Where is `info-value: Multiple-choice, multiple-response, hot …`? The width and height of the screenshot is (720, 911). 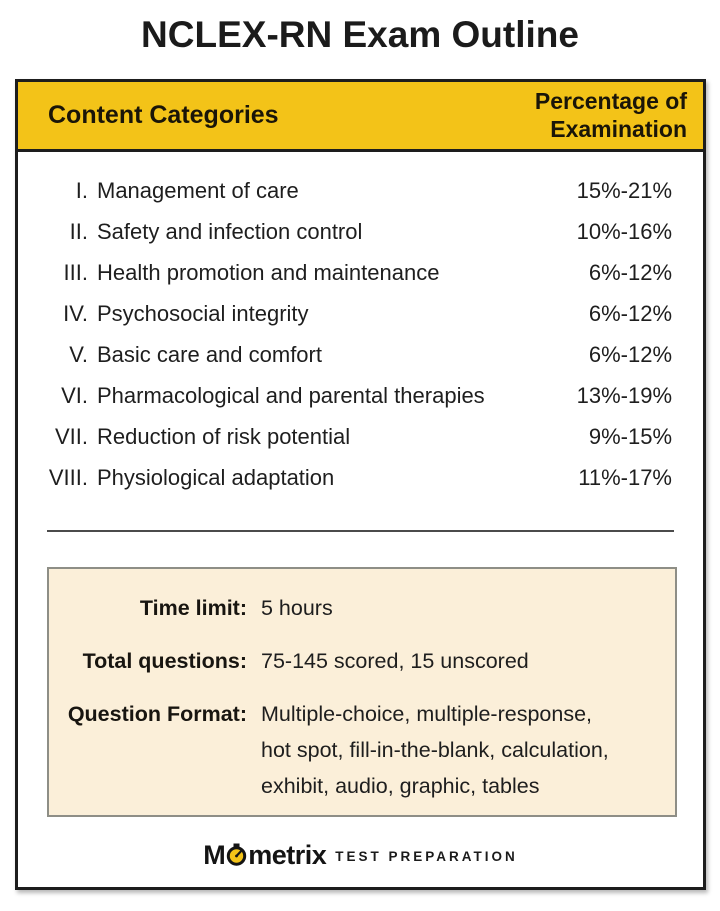 info-value: Multiple-choice, multiple-response, hot … is located at coordinates (428, 750).